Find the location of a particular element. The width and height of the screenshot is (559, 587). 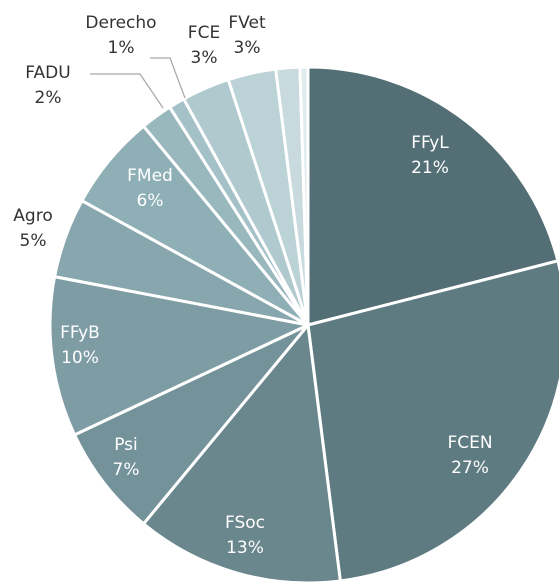

slice-label: FFyB is located at coordinates (80, 333).